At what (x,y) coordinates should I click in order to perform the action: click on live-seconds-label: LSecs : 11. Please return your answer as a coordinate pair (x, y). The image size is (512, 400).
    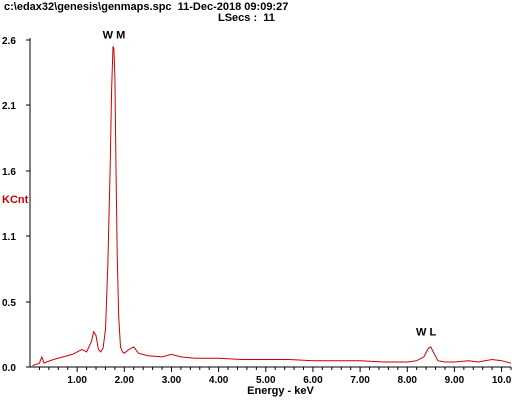
    Looking at the image, I should click on (246, 18).